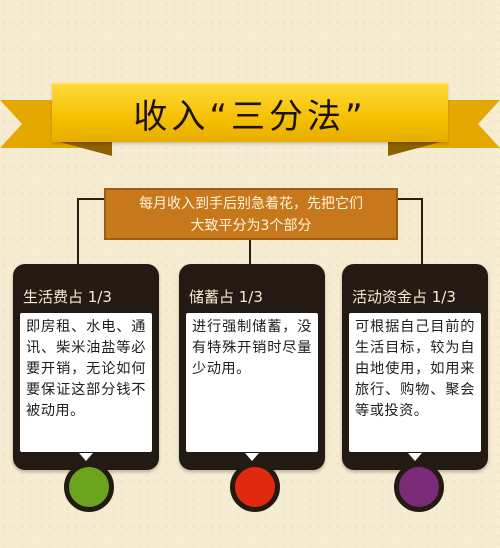 The width and height of the screenshot is (500, 548). I want to click on purple-dot, so click(419, 487).